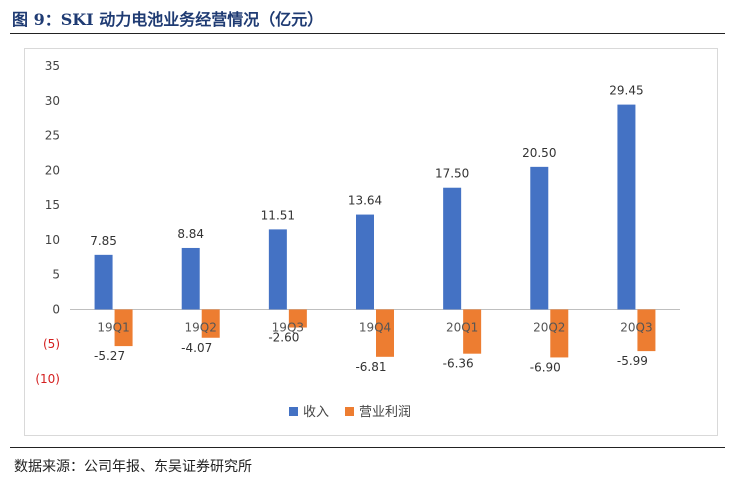  What do you see at coordinates (636, 327) in the screenshot?
I see `x-category-label: 20Q3` at bounding box center [636, 327].